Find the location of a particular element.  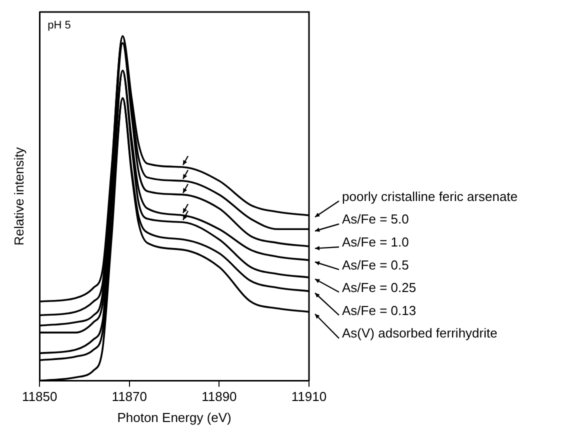

legend-label: As/Fe = 0.13 is located at coordinates (379, 310).